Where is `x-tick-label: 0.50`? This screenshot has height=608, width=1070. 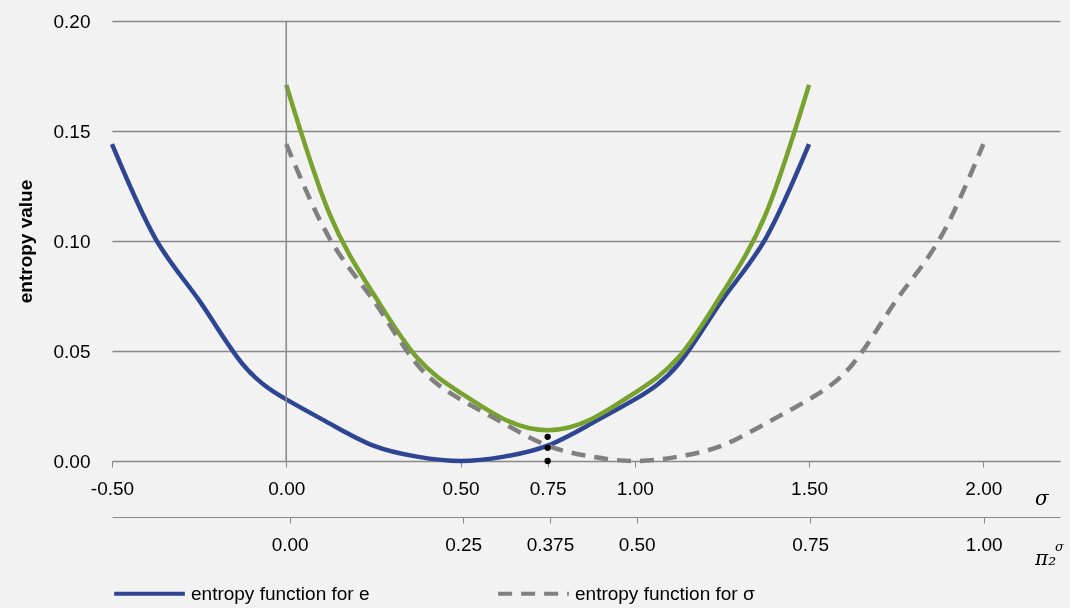
x-tick-label: 0.50 is located at coordinates (461, 488).